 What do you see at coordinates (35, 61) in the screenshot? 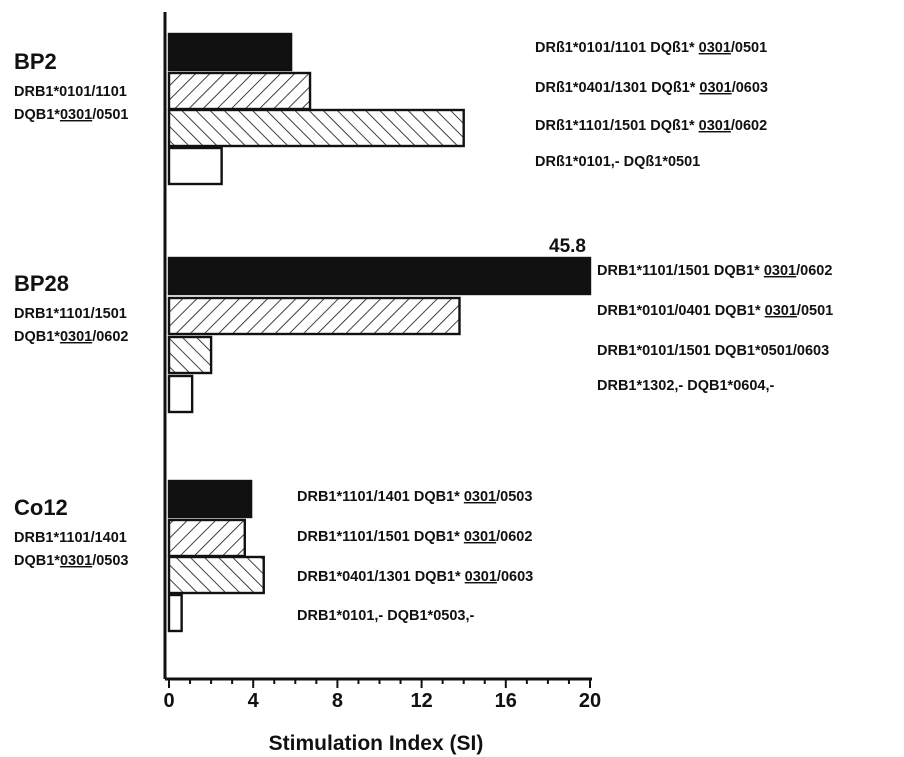
I see `group-label-bp2: BP2` at bounding box center [35, 61].